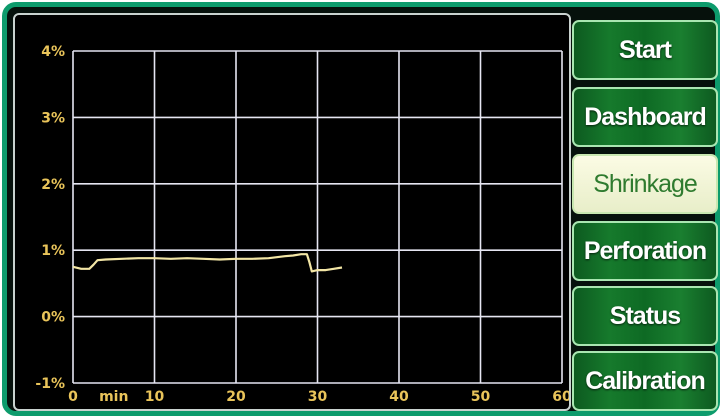 This screenshot has width=724, height=420. I want to click on x-tick-label: 20, so click(236, 397).